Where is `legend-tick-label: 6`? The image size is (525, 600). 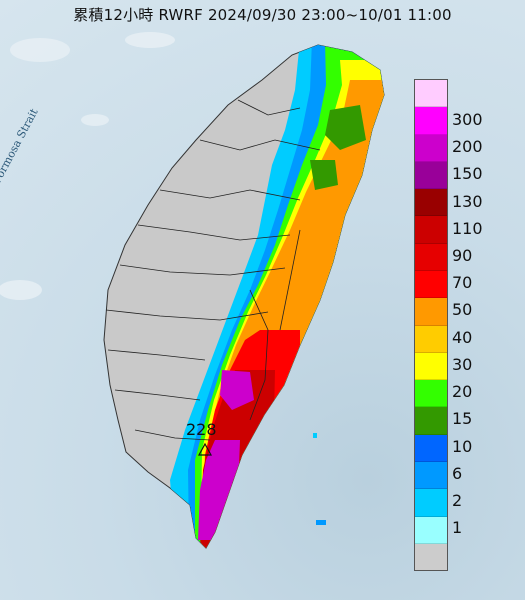 legend-tick-label: 6 is located at coordinates (457, 473).